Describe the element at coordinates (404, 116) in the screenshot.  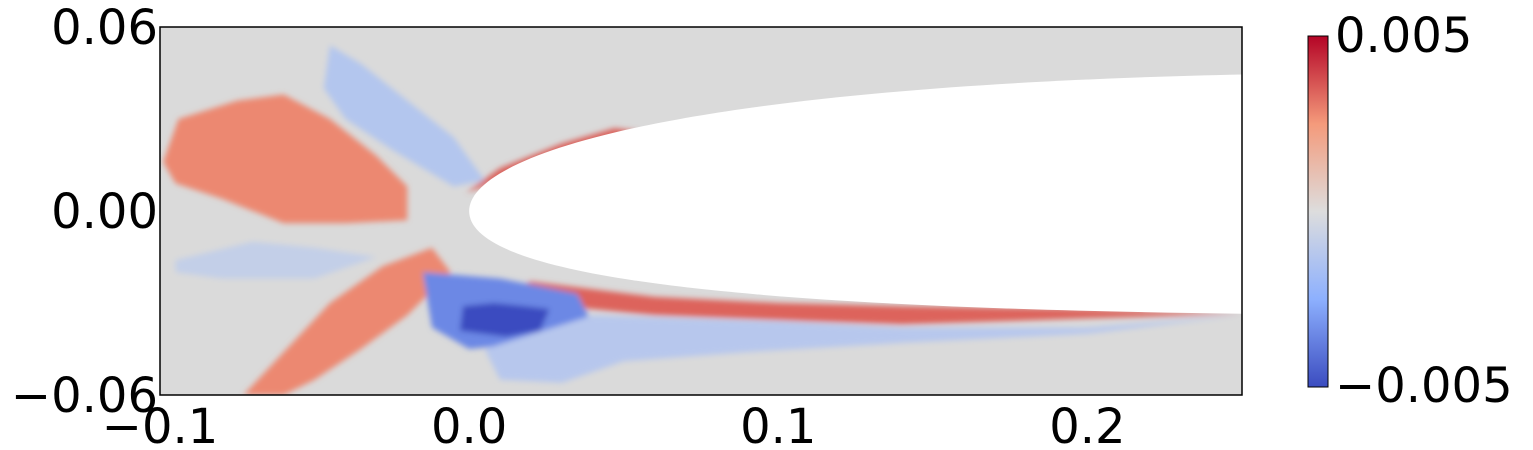
I see `field-region-upstream-light-blue-upper` at that location.